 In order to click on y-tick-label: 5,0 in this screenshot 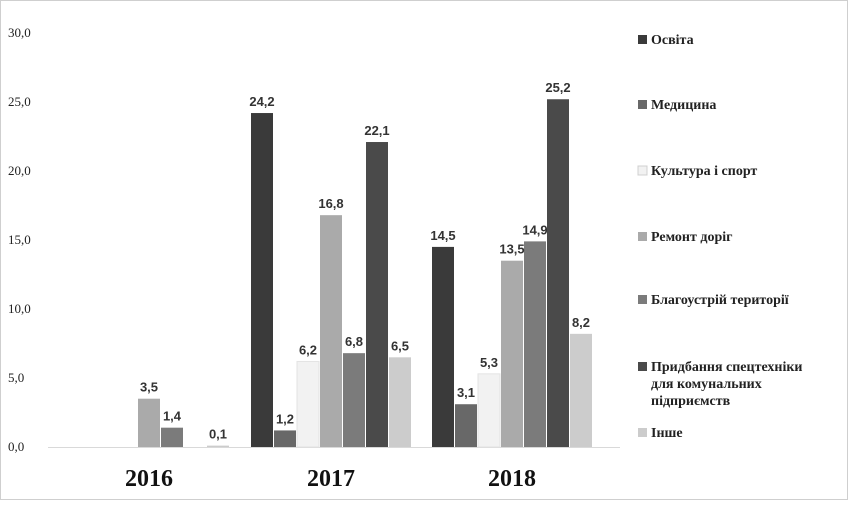, I will do `click(16, 377)`.